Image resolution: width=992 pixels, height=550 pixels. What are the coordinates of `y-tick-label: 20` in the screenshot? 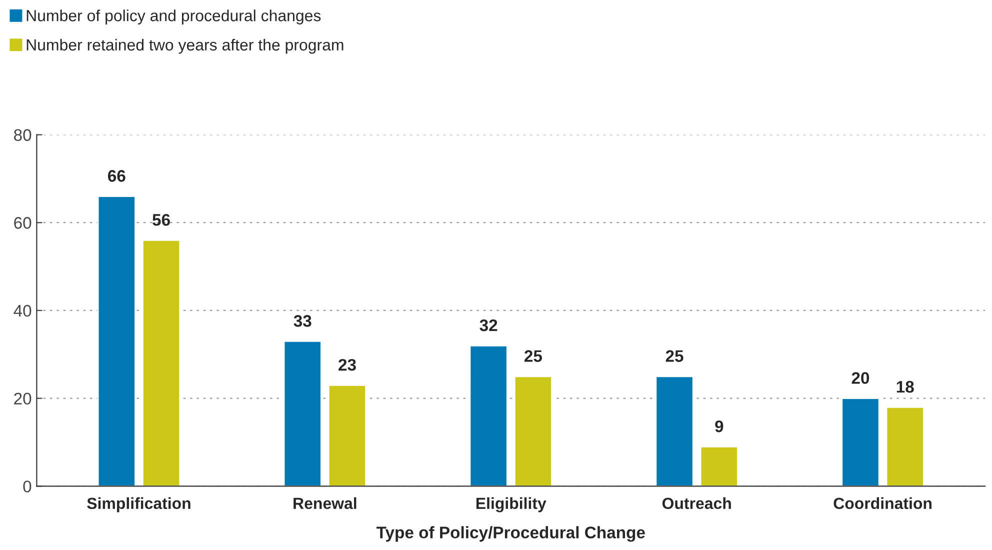 It's located at (23, 398).